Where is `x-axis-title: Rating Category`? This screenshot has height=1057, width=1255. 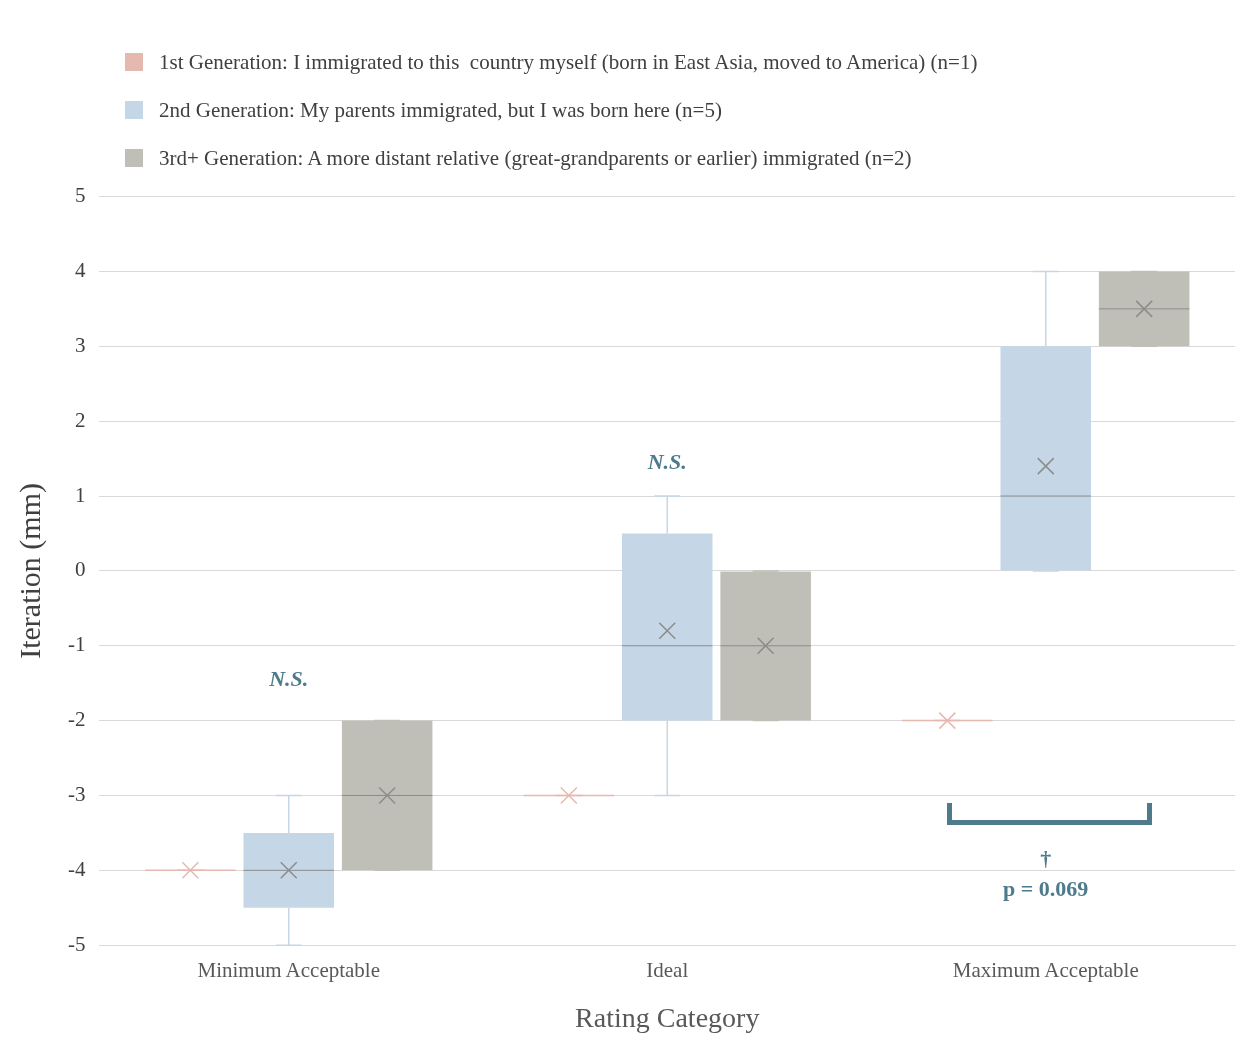
x-axis-title: Rating Category is located at coordinates (667, 1017).